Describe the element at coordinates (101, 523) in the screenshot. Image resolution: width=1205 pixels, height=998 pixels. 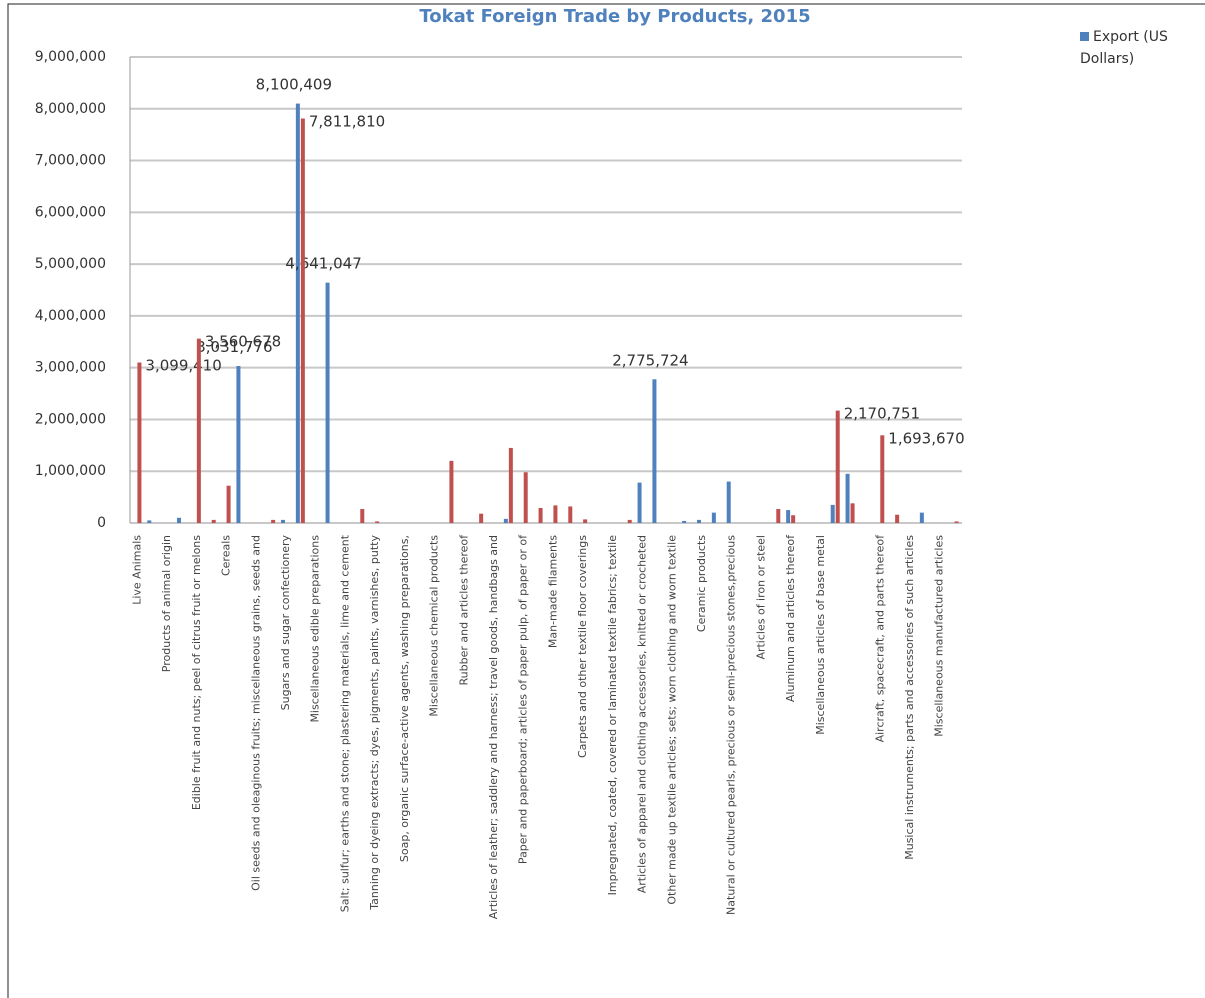
I see `y-tick-label: 0` at that location.